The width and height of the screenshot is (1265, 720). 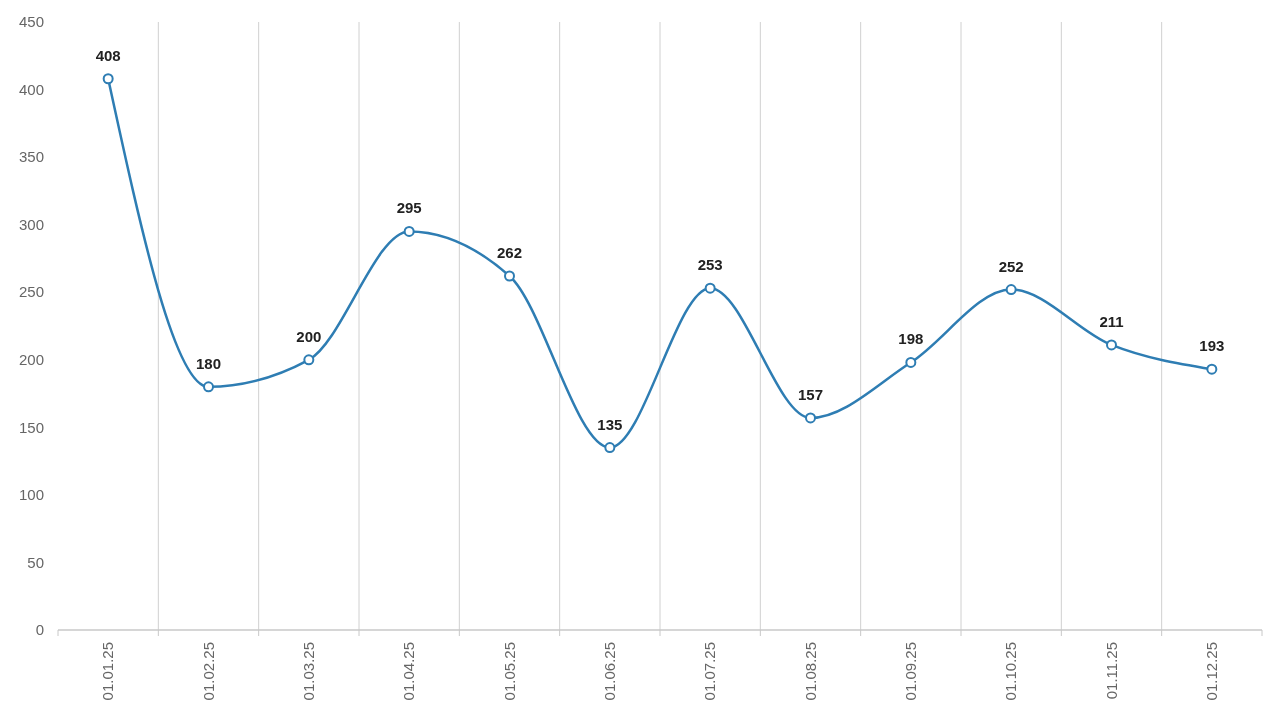 I want to click on x-tick-label: 01.10.25, so click(x=1011, y=671).